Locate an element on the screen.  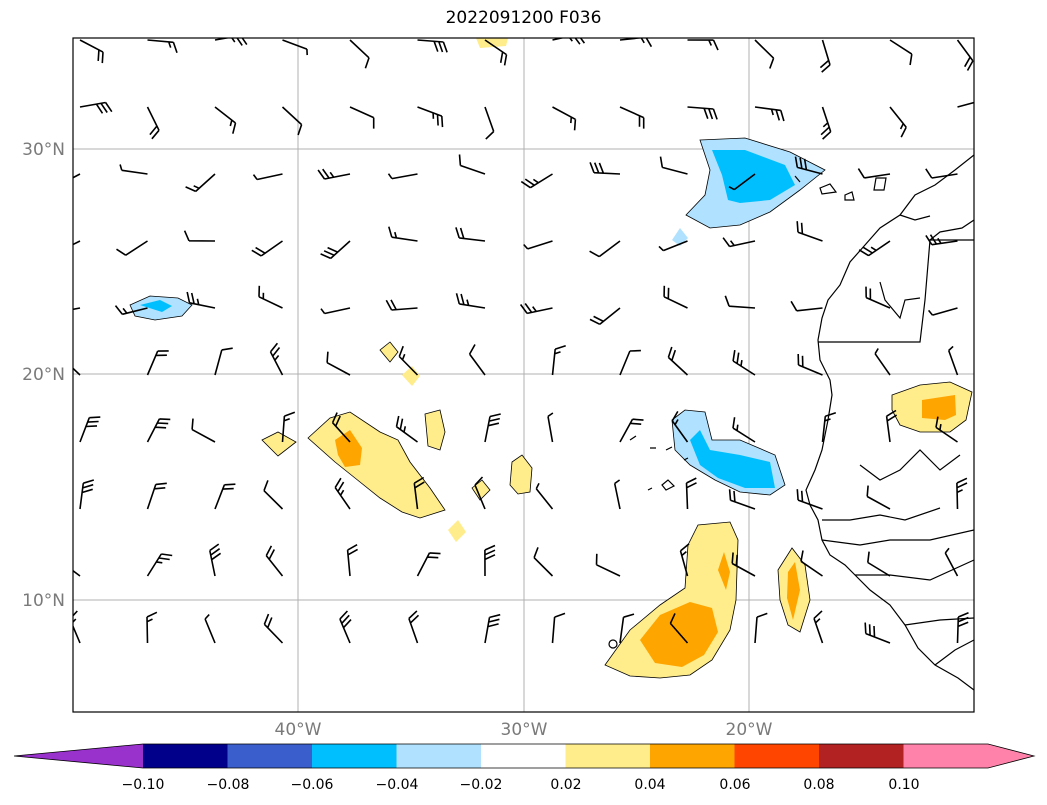
colorbar-tick-label: 0.06 is located at coordinates (734, 785).